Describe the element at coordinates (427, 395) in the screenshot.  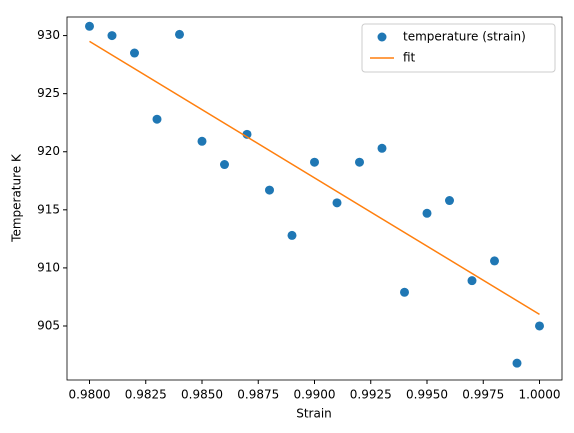
I see `x-tick-label: 0.9950` at that location.